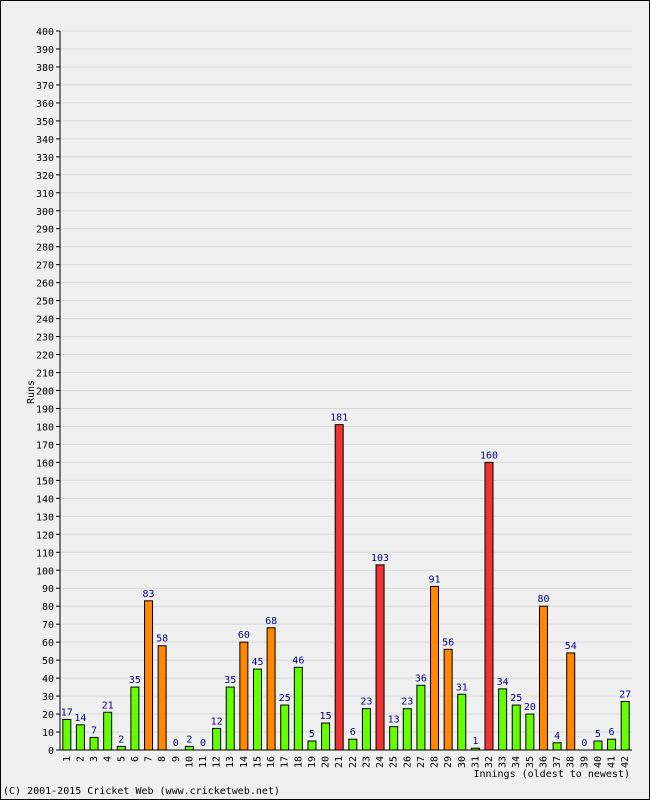  Describe the element at coordinates (45, 320) in the screenshot. I see `y-tick-label: 240` at that location.